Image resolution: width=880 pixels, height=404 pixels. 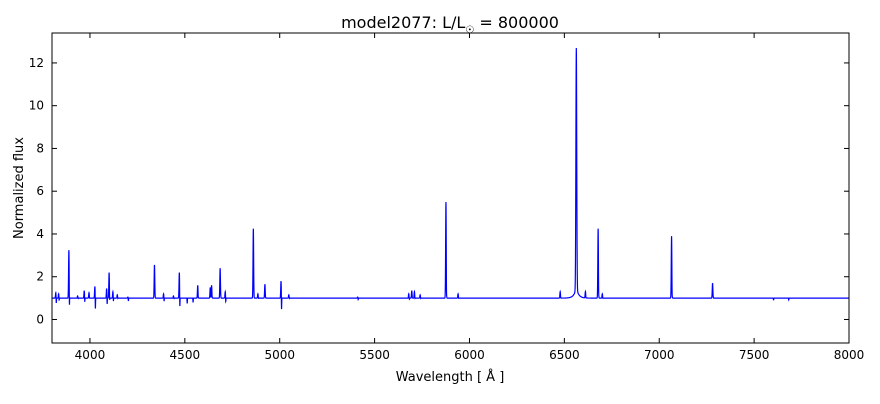 I want to click on y-axis-label: Normalized flux, so click(x=19, y=188).